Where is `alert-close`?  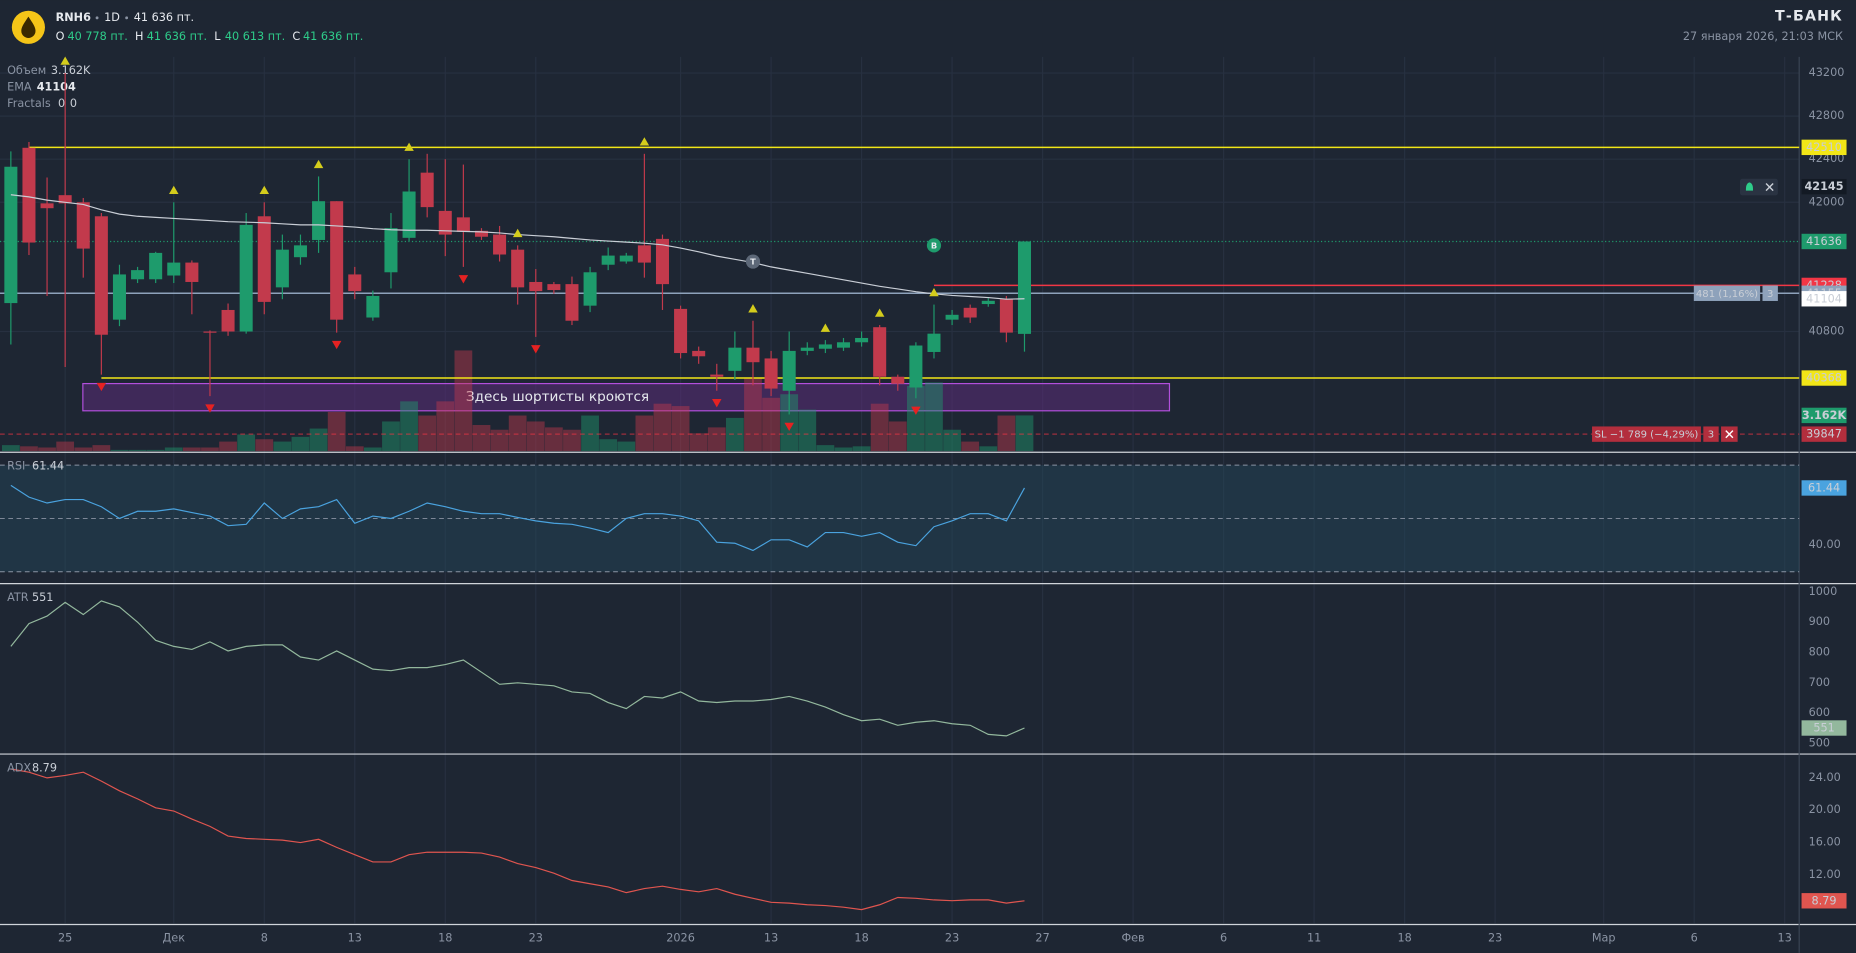
alert-close is located at coordinates (1769, 187).